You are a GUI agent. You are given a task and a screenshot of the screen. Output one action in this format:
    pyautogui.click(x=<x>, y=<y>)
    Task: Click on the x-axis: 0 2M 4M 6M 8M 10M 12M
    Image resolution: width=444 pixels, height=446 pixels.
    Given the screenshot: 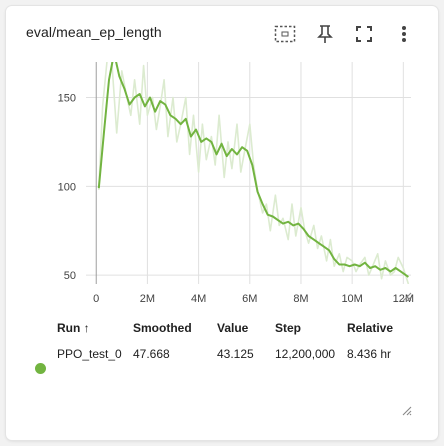 What is the action you would take?
    pyautogui.click(x=253, y=299)
    